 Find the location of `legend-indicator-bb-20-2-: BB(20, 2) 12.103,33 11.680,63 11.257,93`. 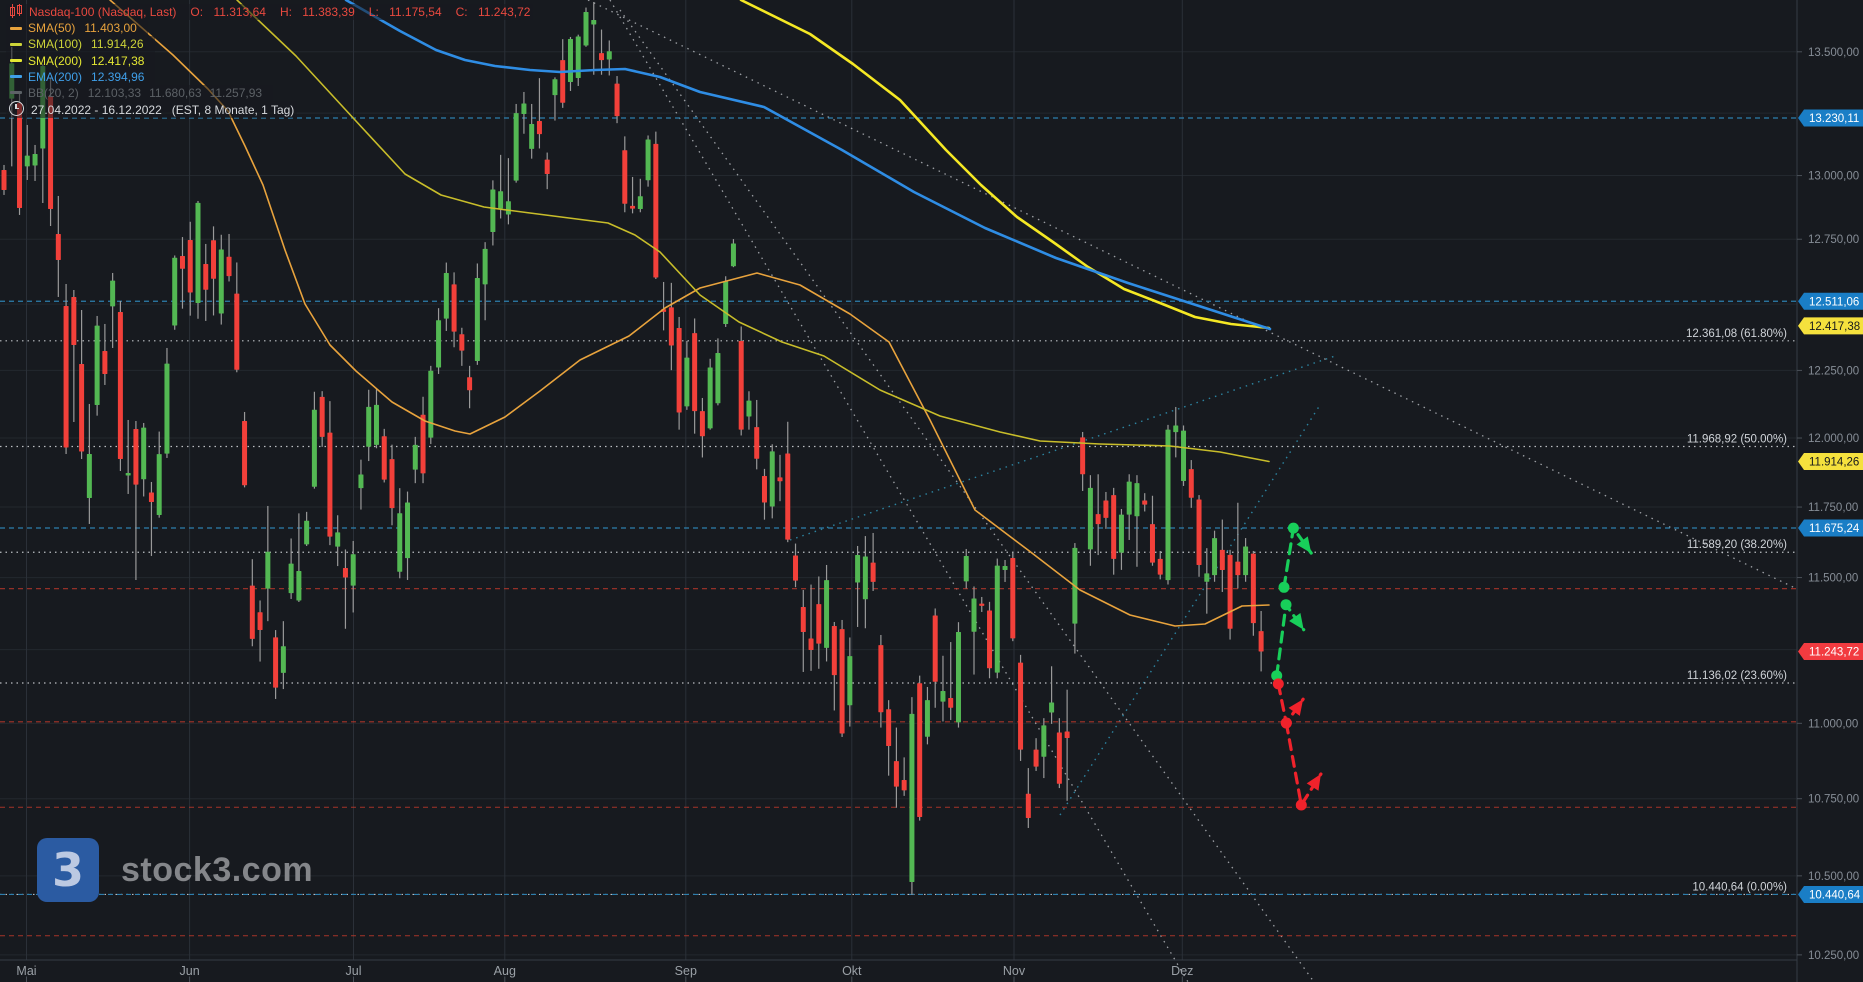

legend-indicator-bb-20-2-: BB(20, 2) 12.103,33 11.680,63 11.257,93 is located at coordinates (140, 93).